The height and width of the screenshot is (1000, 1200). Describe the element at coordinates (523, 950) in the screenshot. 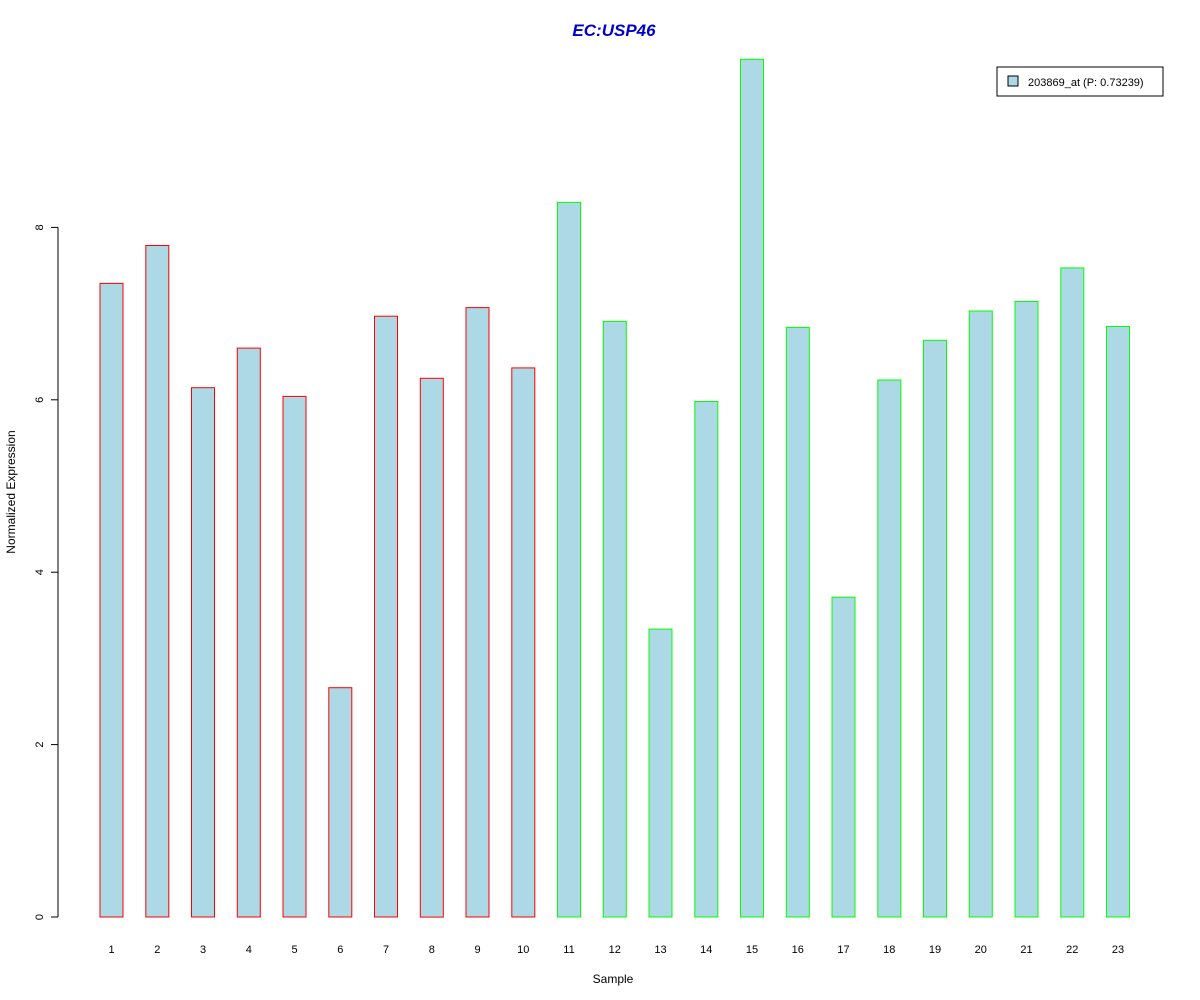

I see `x-tick-label: 10` at that location.